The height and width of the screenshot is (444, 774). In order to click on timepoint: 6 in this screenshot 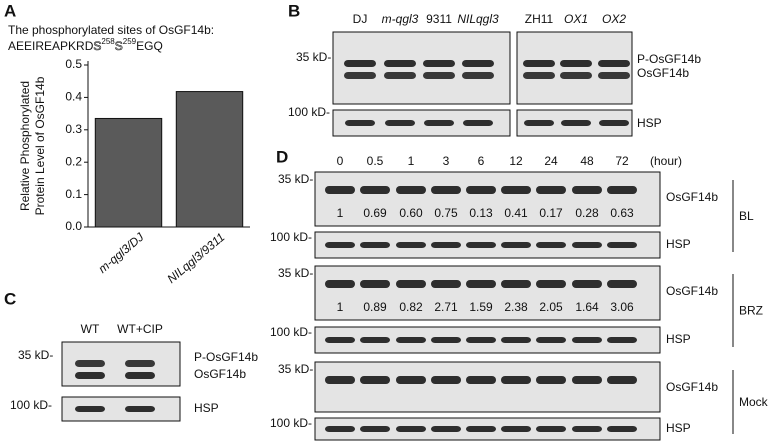, I will do `click(481, 161)`.